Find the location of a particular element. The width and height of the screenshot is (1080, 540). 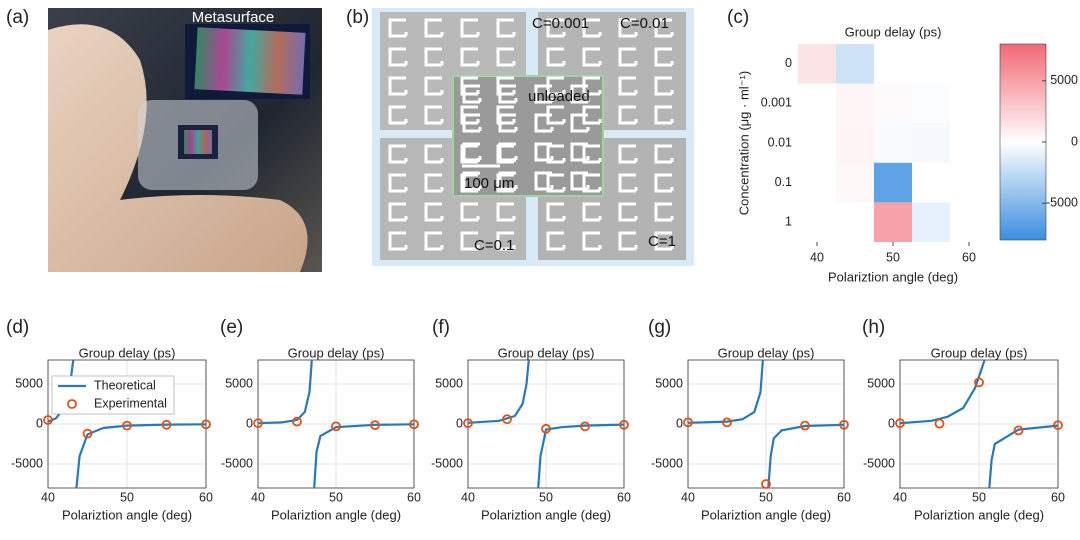

panel-label: (g) is located at coordinates (659, 327).